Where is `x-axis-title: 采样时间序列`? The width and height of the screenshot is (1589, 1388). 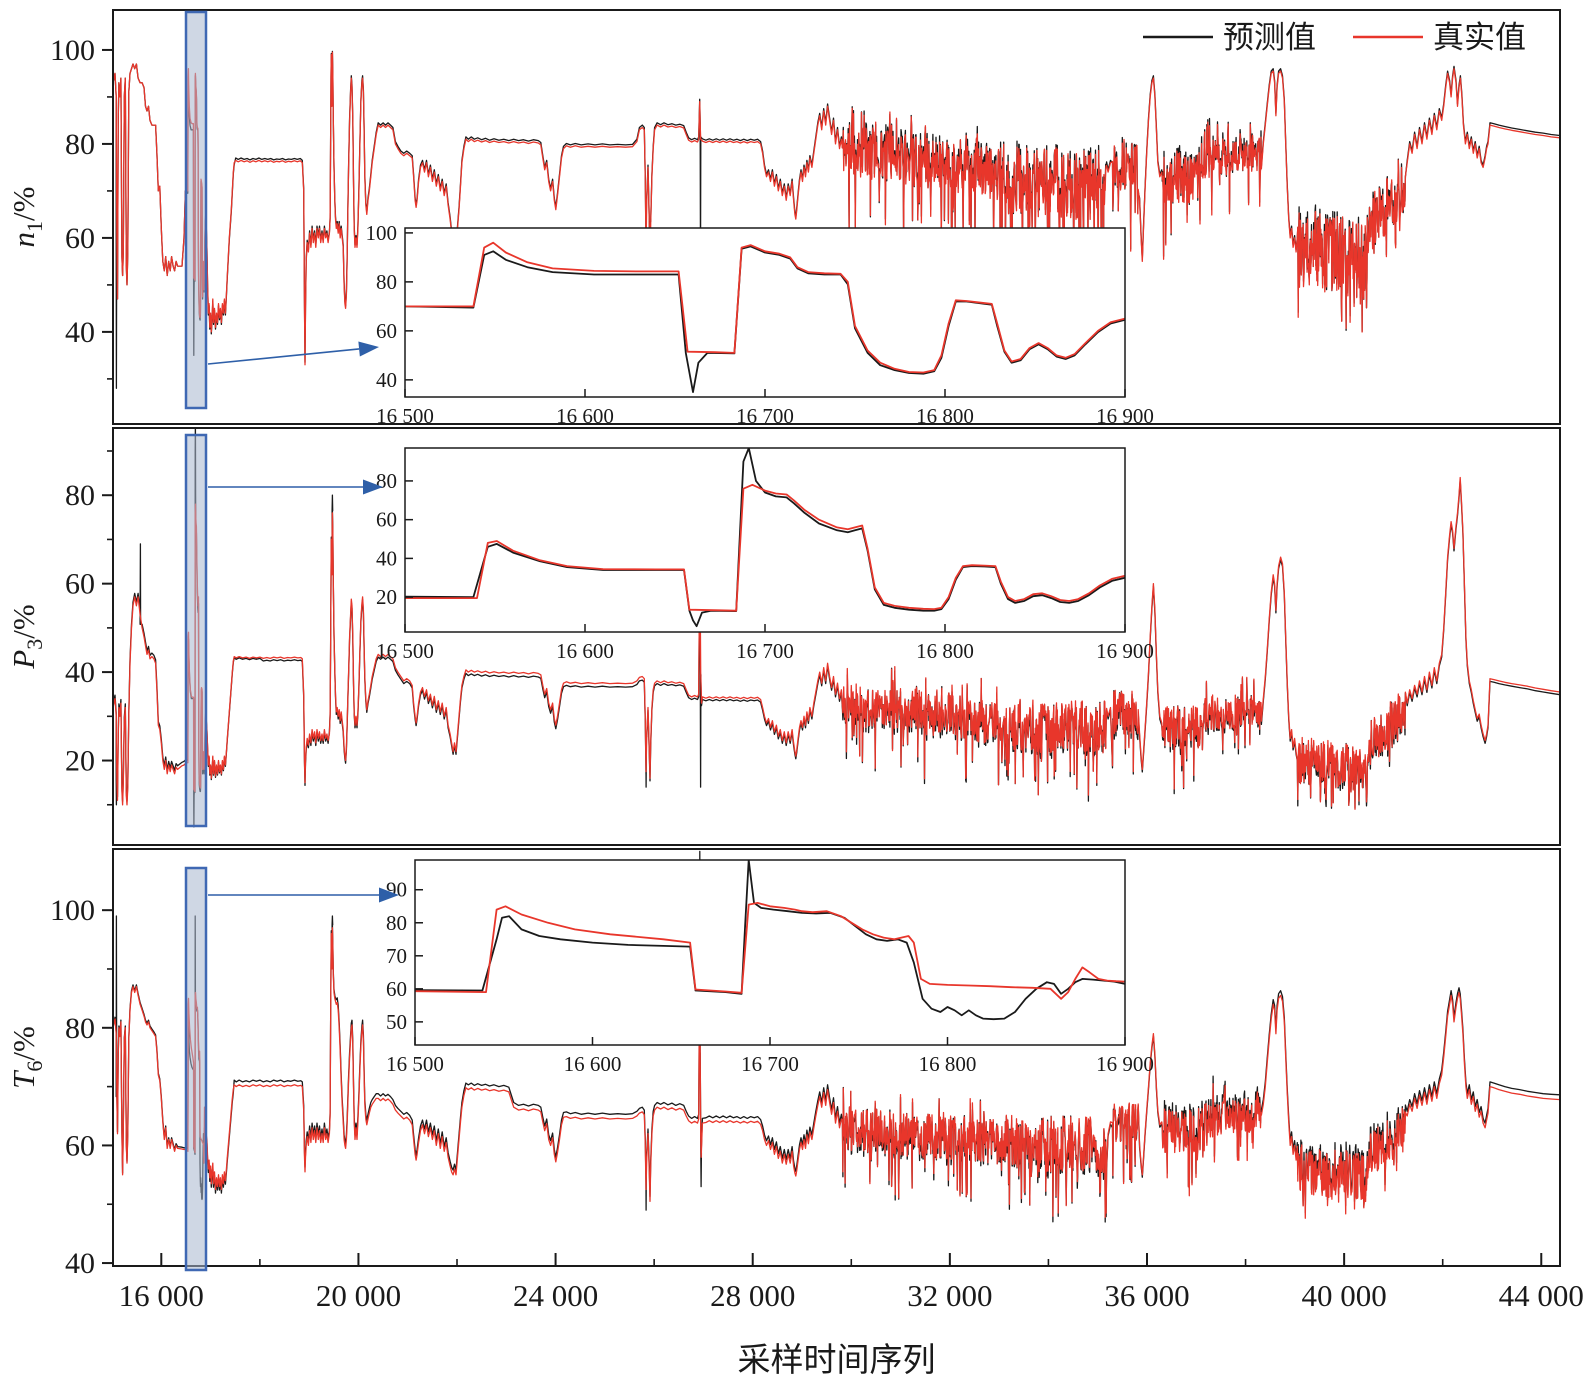
x-axis-title: 采样时间序列 is located at coordinates (837, 1360).